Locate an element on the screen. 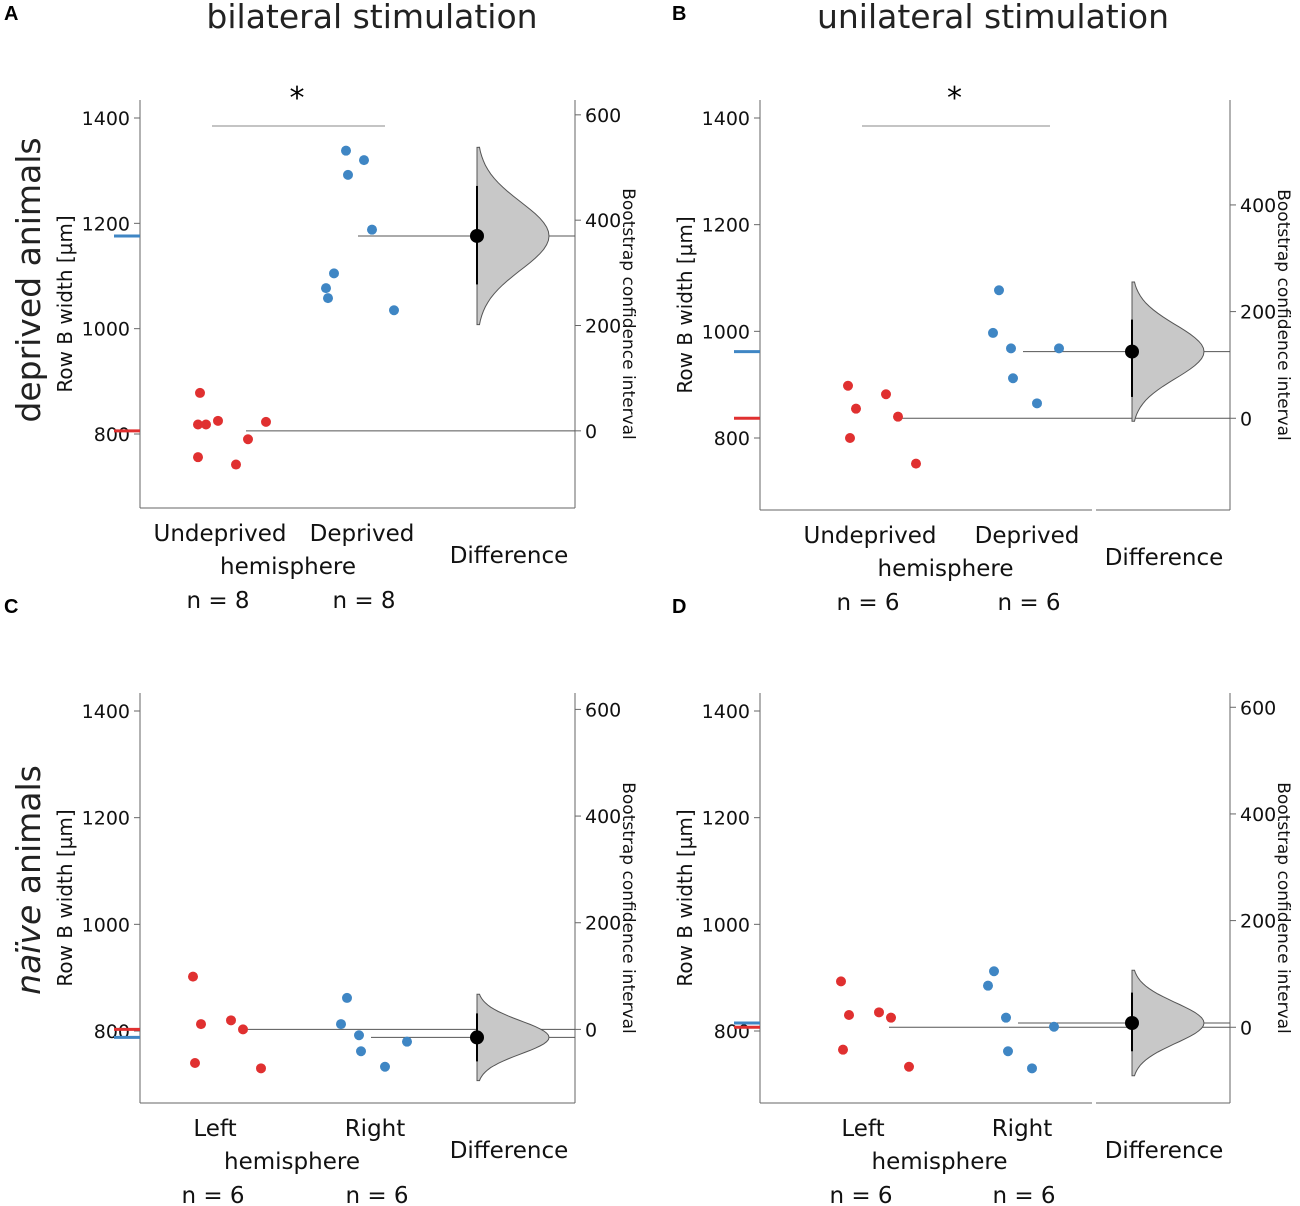 The height and width of the screenshot is (1206, 1300). row-label-deprived: deprived animals is located at coordinates (28, 279).